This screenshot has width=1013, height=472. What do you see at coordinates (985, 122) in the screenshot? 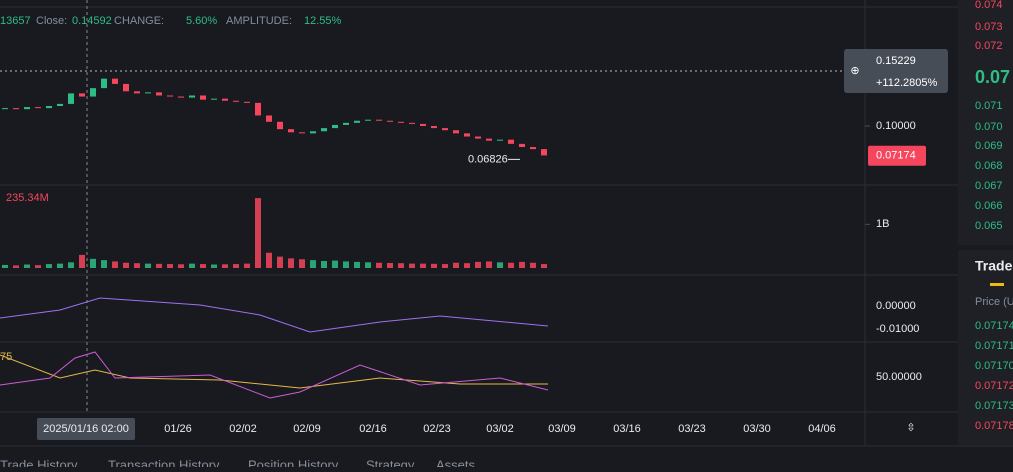
I see `order-book-bg` at bounding box center [985, 122].